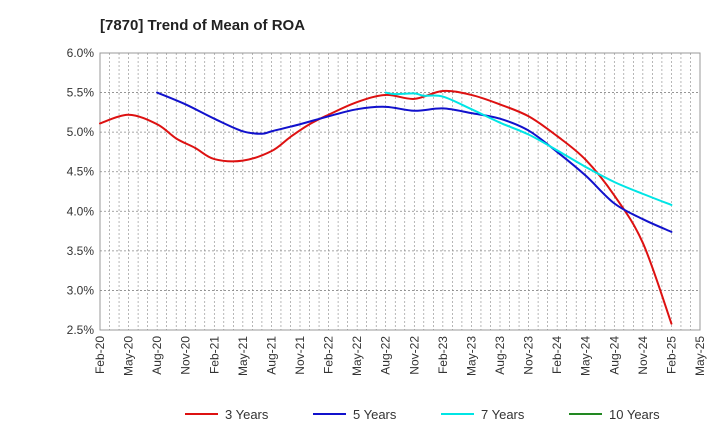  I want to click on legend-label-5-years: 5 Years, so click(375, 414).